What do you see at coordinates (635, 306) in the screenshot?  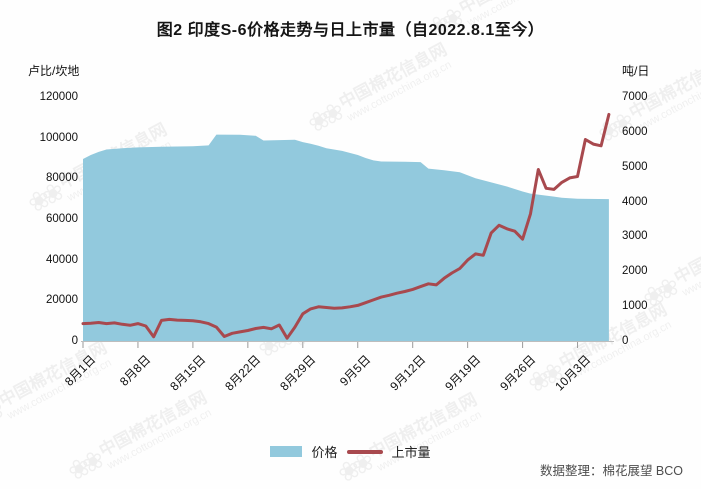 I see `right-axis-tick-label: 1000` at bounding box center [635, 306].